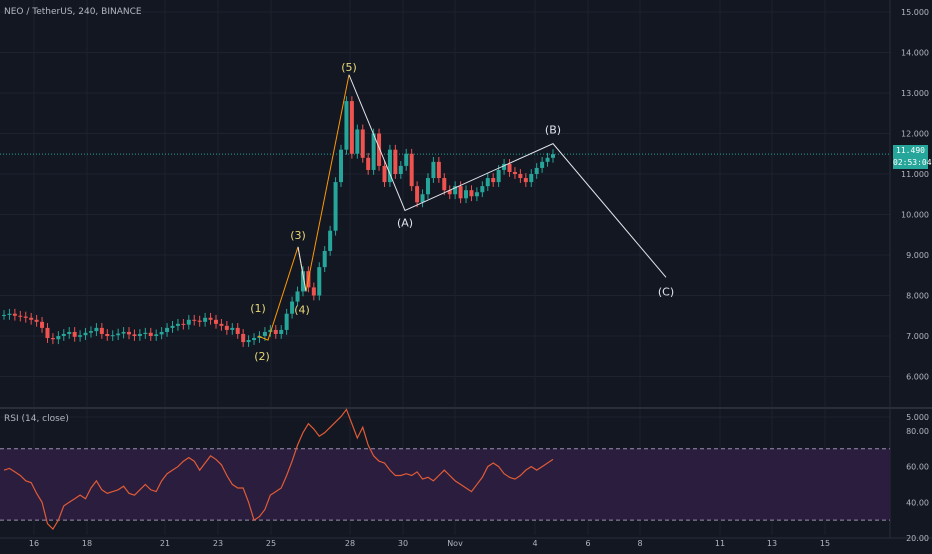 The width and height of the screenshot is (932, 554). I want to click on price-tick-label: 12.000, so click(915, 134).